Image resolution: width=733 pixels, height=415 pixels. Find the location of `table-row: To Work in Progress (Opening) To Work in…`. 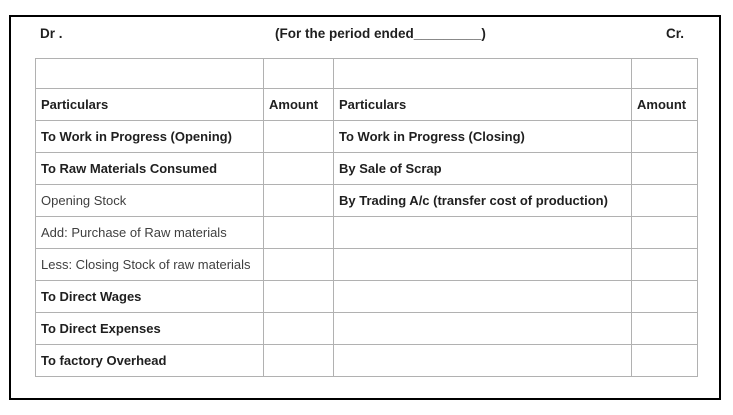

table-row: To Work in Progress (Opening) To Work in… is located at coordinates (366, 136).